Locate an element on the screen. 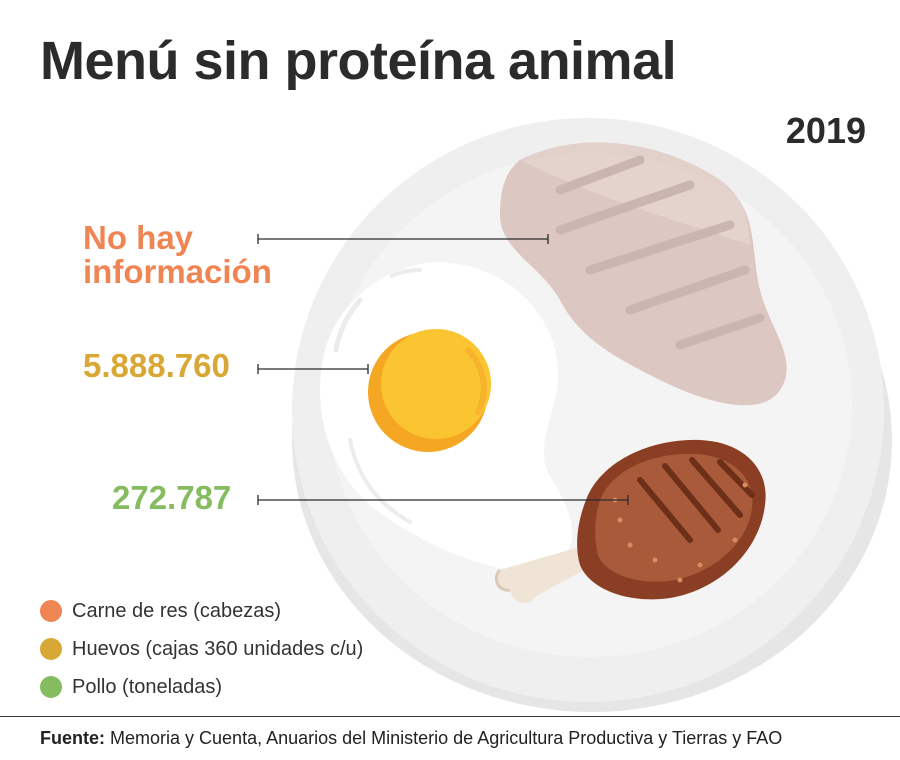 The height and width of the screenshot is (760, 900). legend-dot-eggs is located at coordinates (51, 649).